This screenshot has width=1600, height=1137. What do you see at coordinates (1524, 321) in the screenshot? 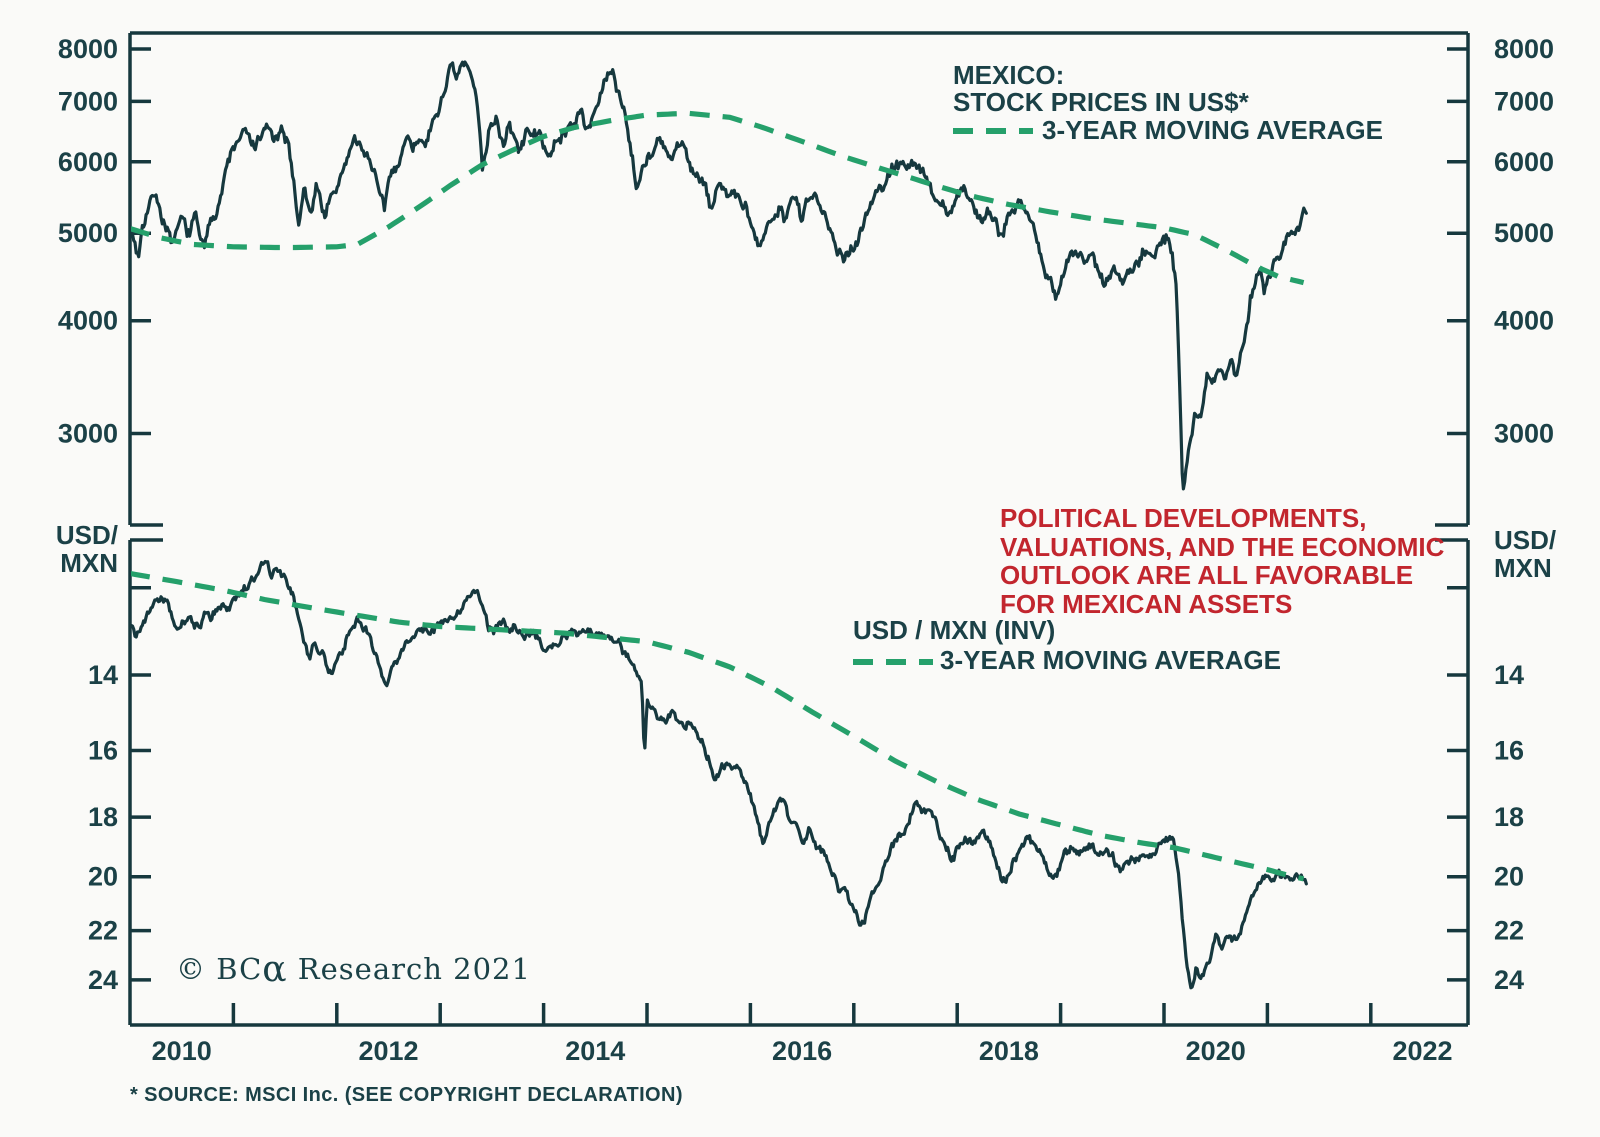
I see `y-tick-label-right: 4000` at bounding box center [1524, 321].